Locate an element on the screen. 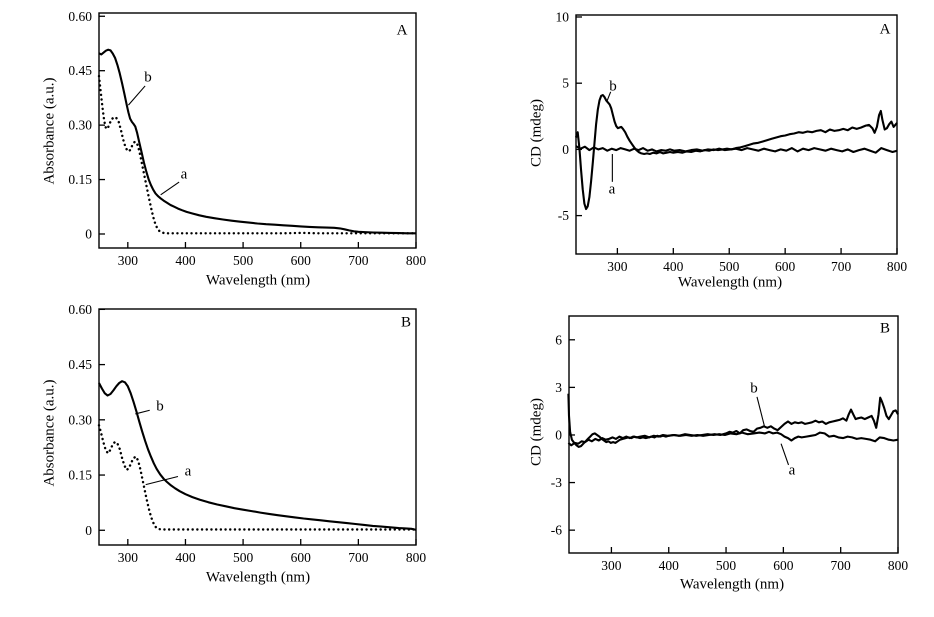  curve-label-a-cd-B: a is located at coordinates (792, 470).